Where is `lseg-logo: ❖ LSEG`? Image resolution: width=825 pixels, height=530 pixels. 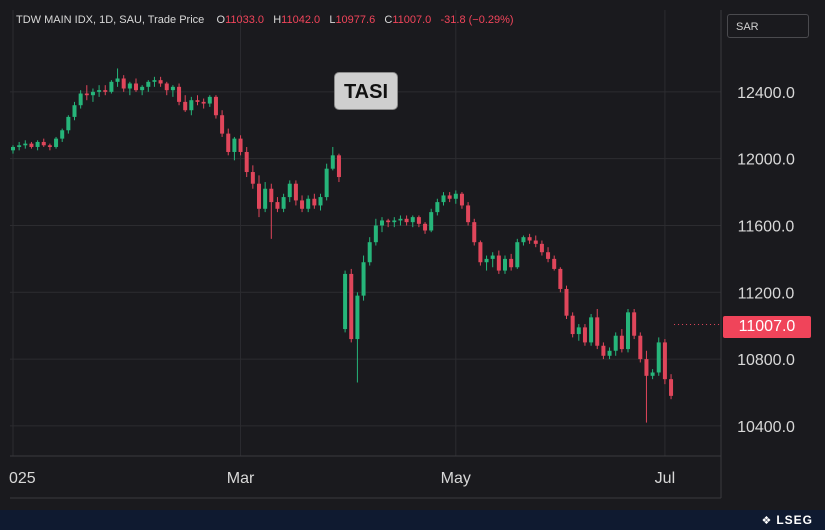
lseg-logo: ❖ LSEG is located at coordinates (787, 520).